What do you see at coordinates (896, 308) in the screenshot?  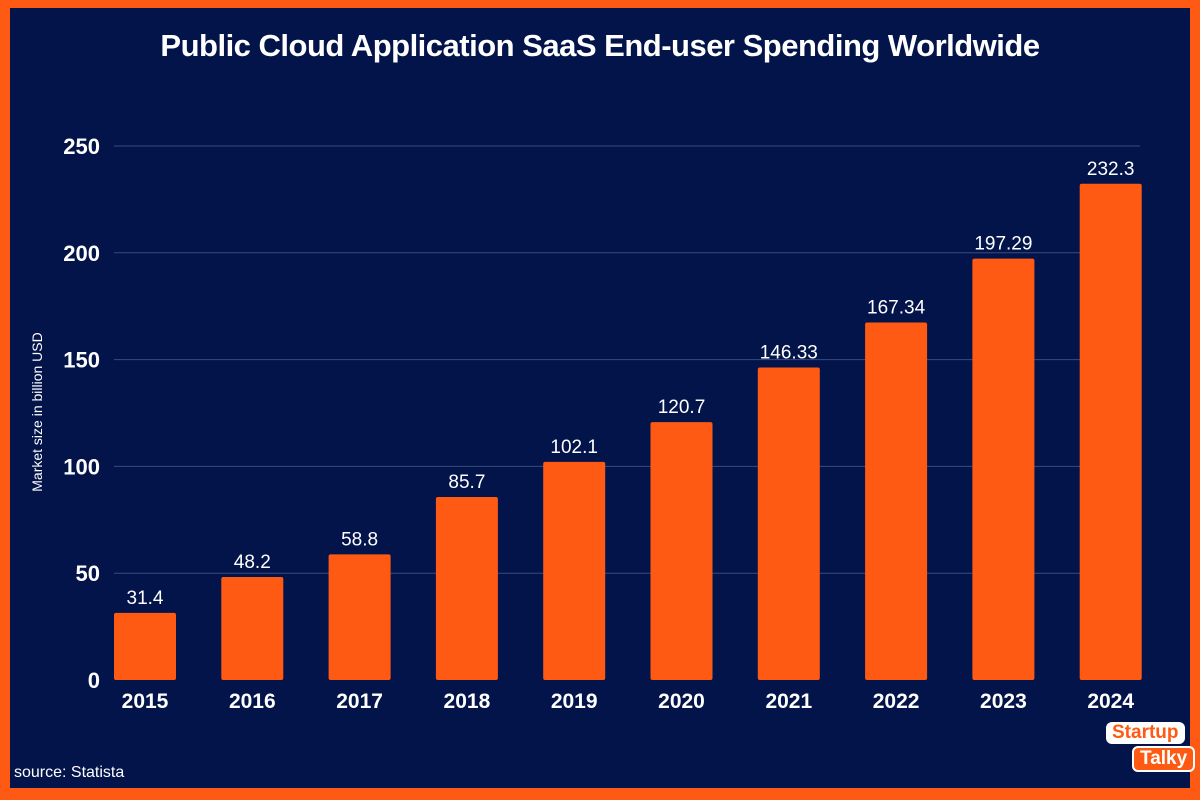 I see `data-label: 167.34` at bounding box center [896, 308].